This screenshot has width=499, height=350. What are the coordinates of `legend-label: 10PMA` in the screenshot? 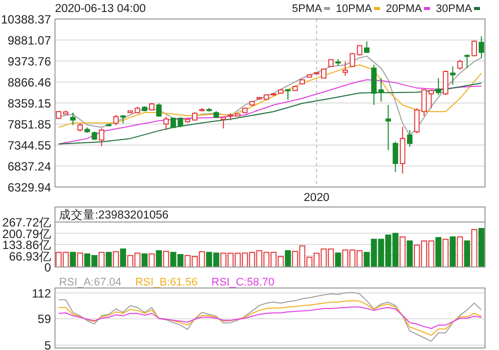 It's located at (354, 9).